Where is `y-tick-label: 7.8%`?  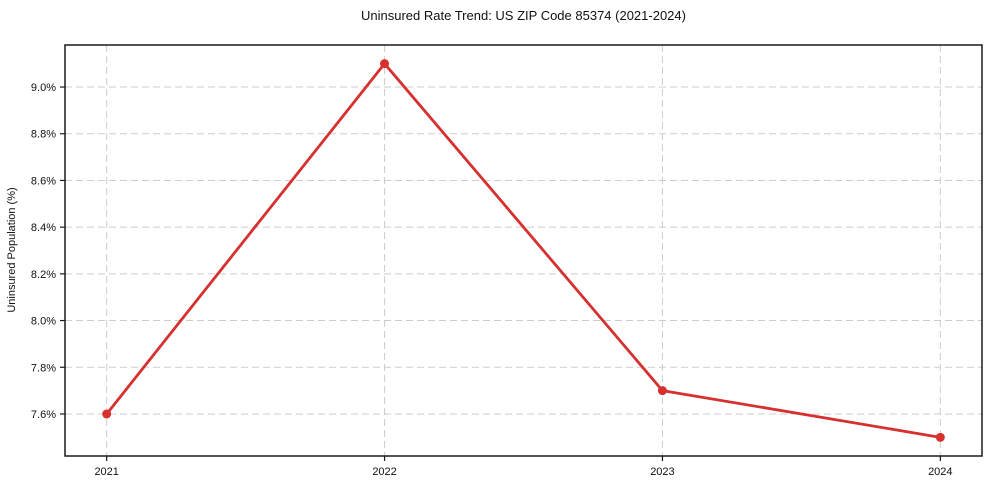
y-tick-label: 7.8% is located at coordinates (43, 368).